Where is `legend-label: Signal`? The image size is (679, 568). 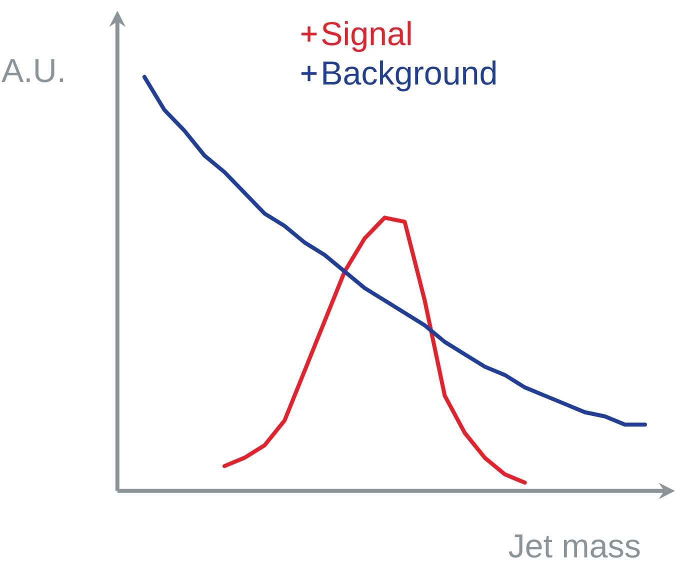 legend-label: Signal is located at coordinates (366, 36).